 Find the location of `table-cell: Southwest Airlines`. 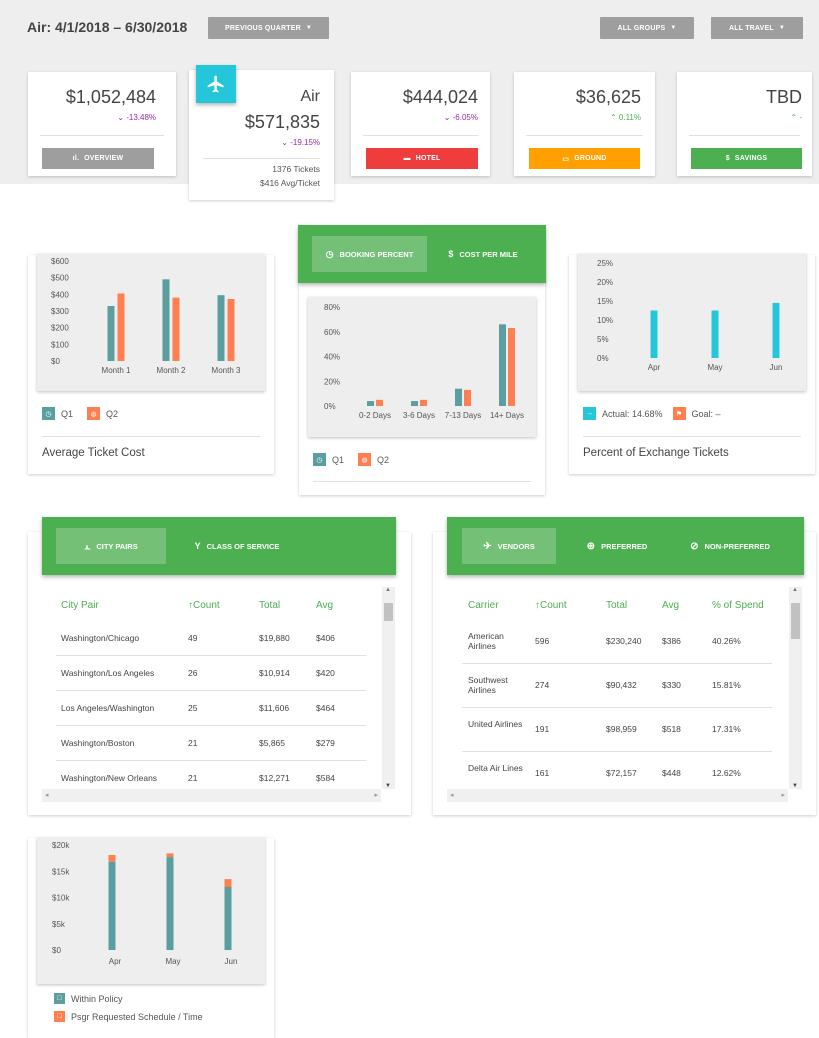

table-cell: Southwest Airlines is located at coordinates (488, 685).